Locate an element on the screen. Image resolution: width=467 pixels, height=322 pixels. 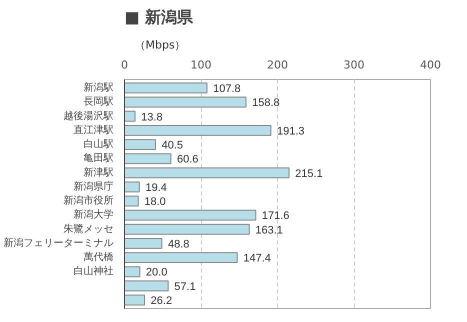
y-tick-label: 新潟フェリーターミナル is located at coordinates (59, 242).